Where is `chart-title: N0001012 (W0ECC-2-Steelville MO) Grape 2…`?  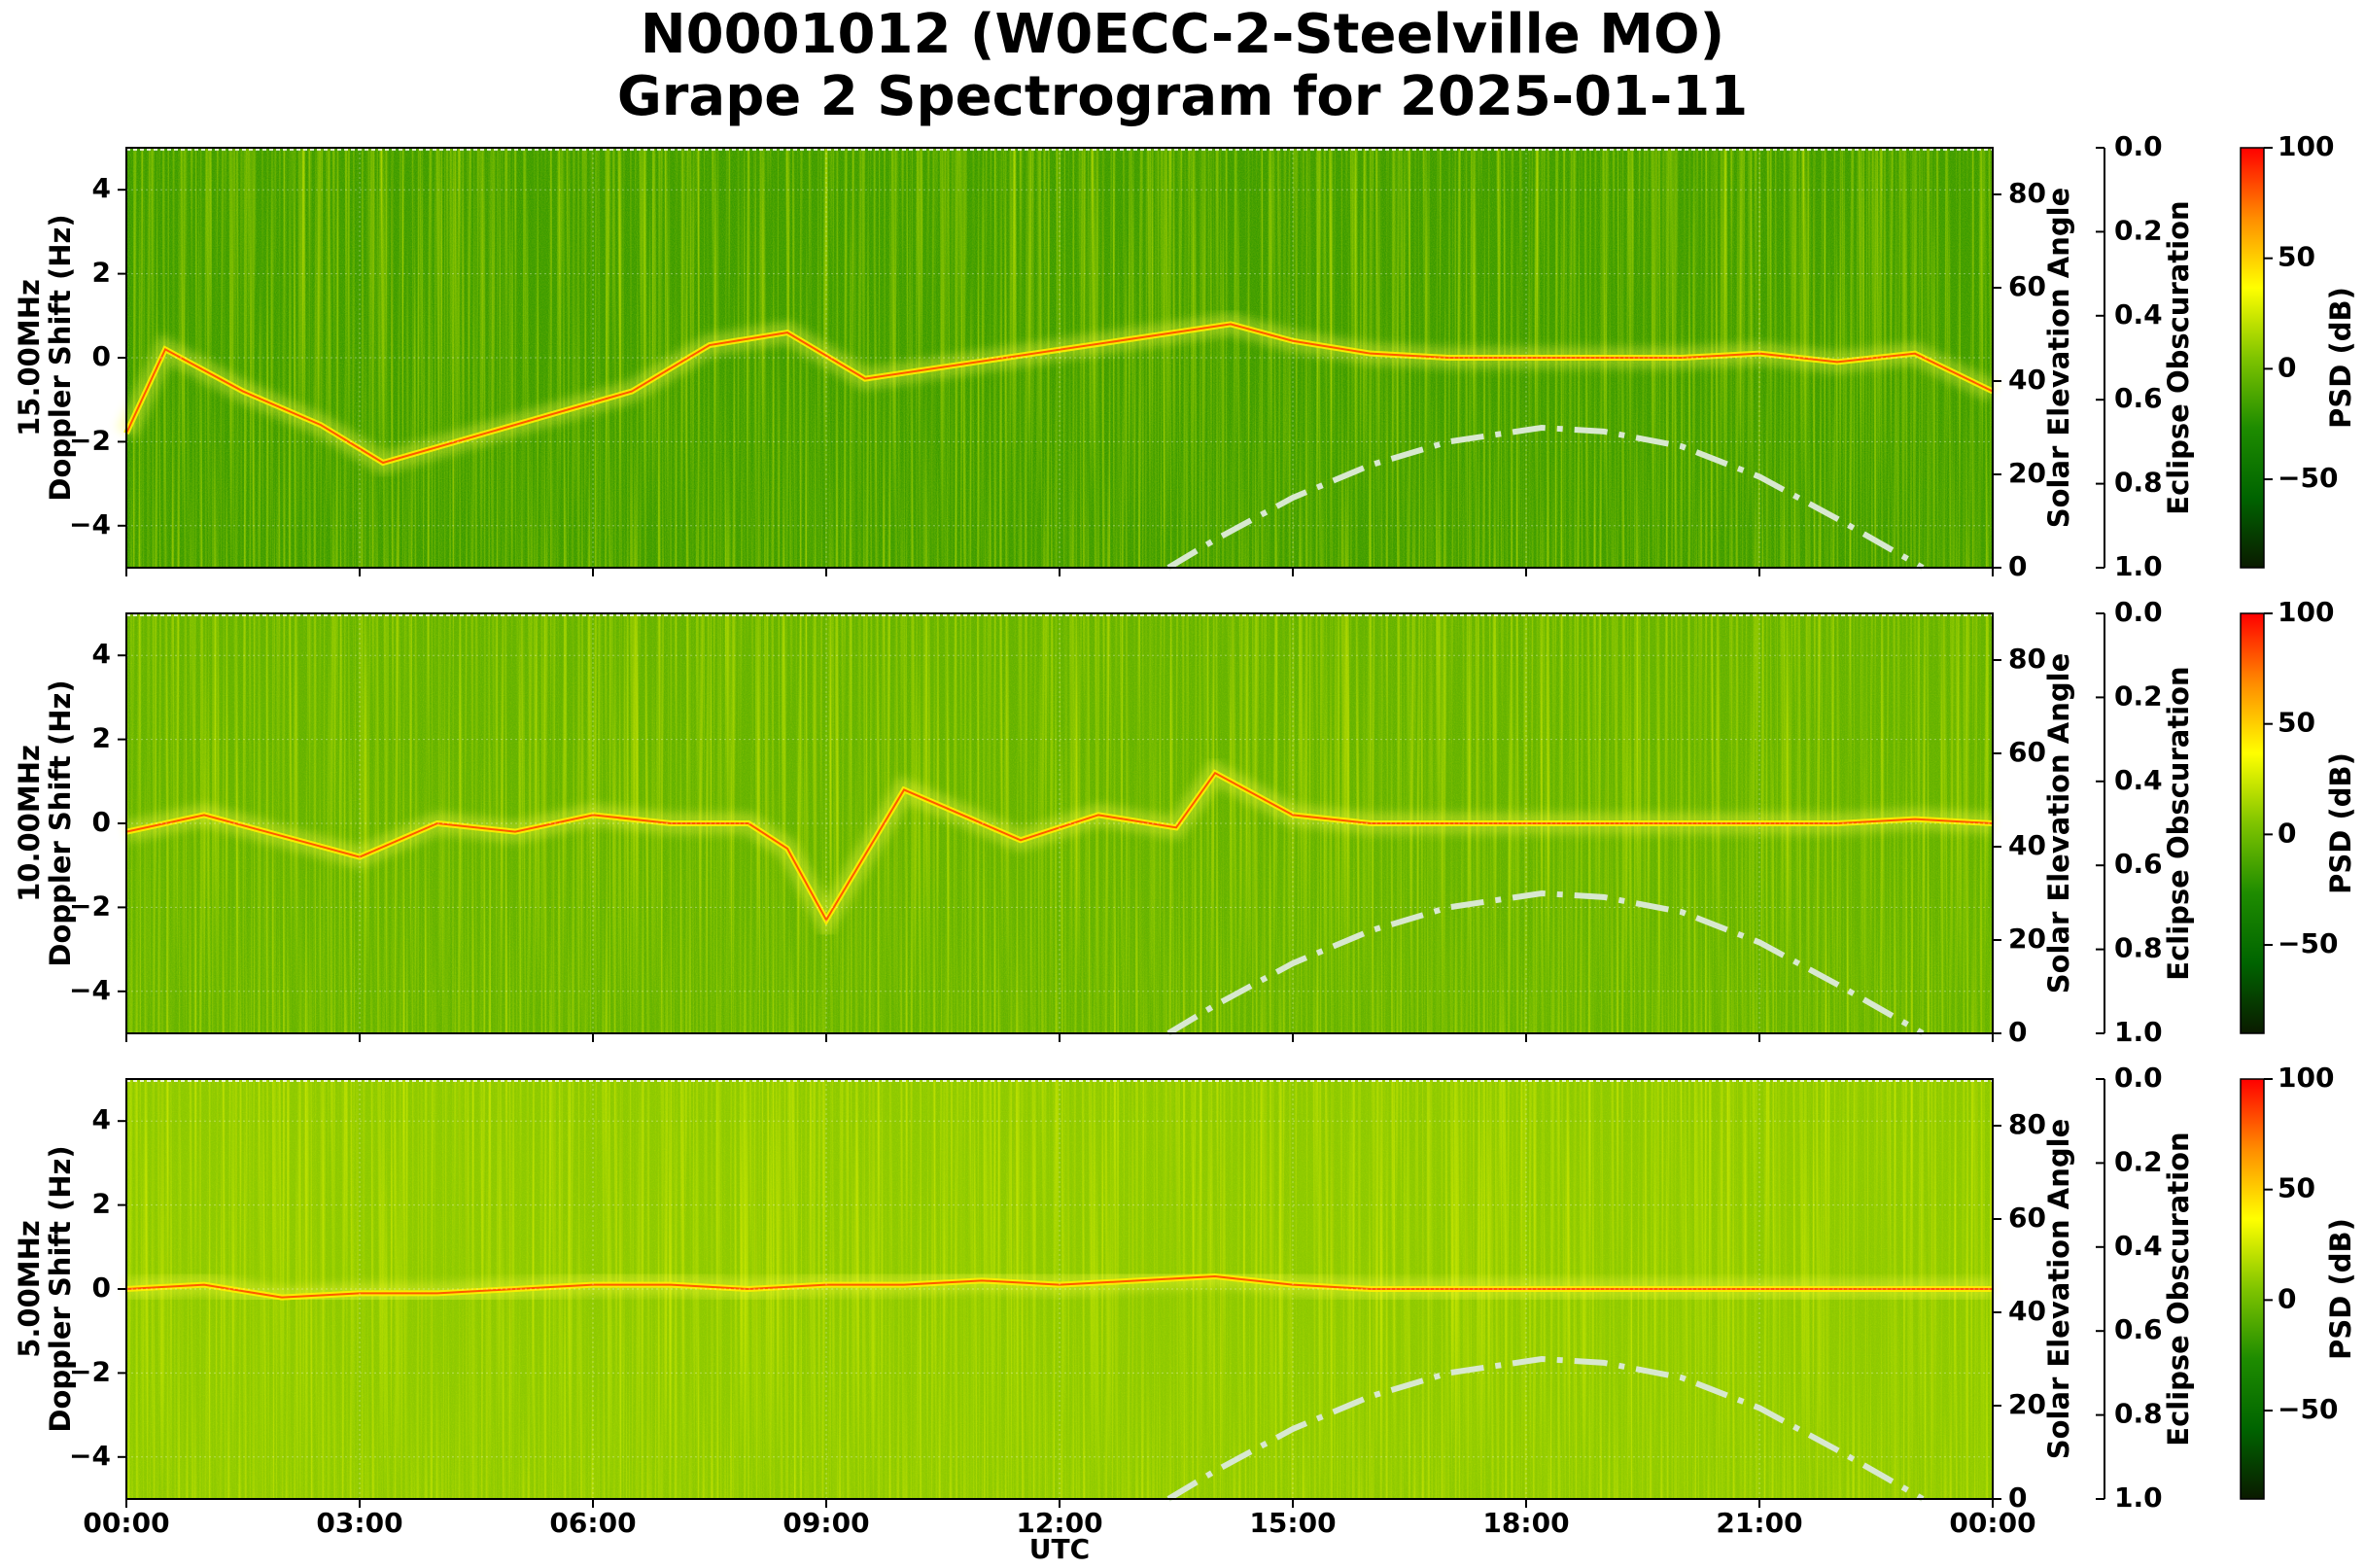 chart-title: N0001012 (W0ECC-2-Steelville MO) Grape 2… is located at coordinates (1182, 64).